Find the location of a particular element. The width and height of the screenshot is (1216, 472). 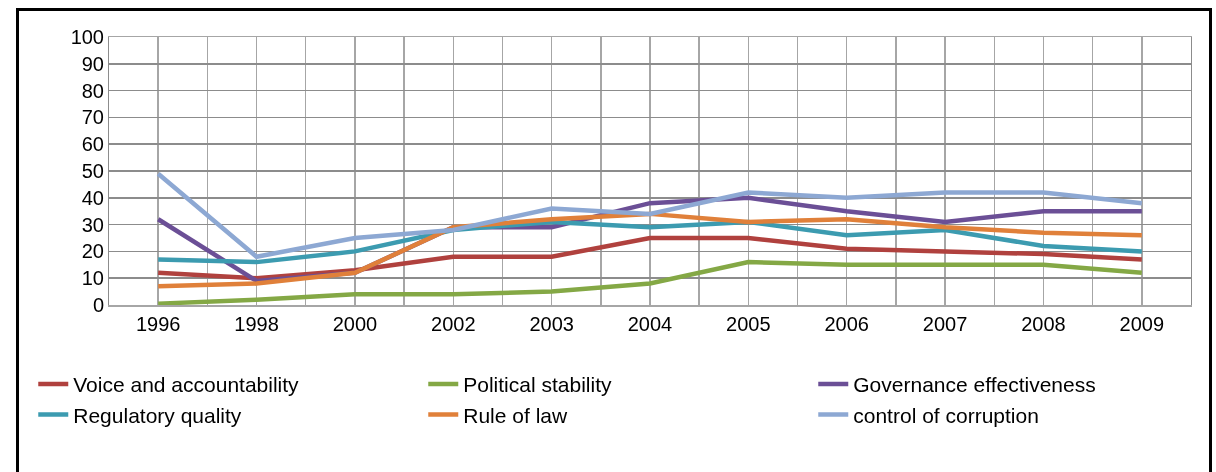

x-tick-label: 1996 is located at coordinates (158, 323).